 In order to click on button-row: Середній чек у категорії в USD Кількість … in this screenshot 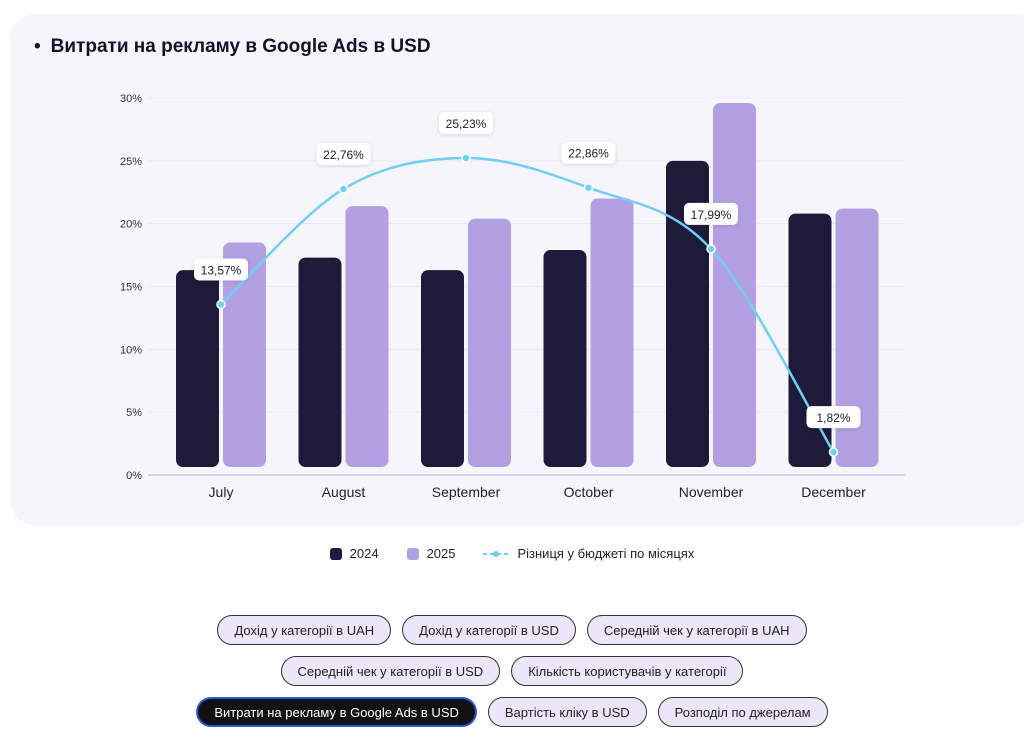, I will do `click(512, 671)`.